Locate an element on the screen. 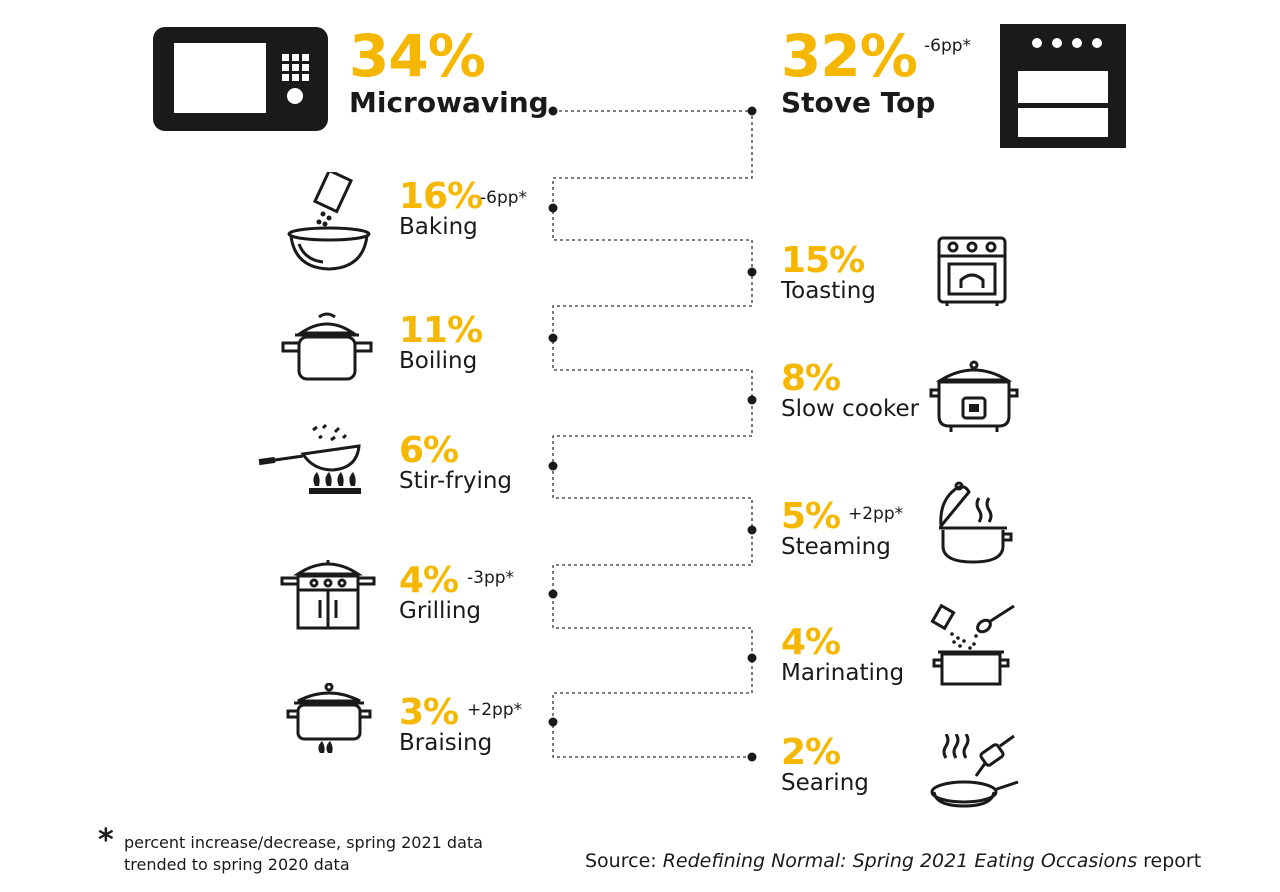  change-stove-top: -6pp* is located at coordinates (948, 46).